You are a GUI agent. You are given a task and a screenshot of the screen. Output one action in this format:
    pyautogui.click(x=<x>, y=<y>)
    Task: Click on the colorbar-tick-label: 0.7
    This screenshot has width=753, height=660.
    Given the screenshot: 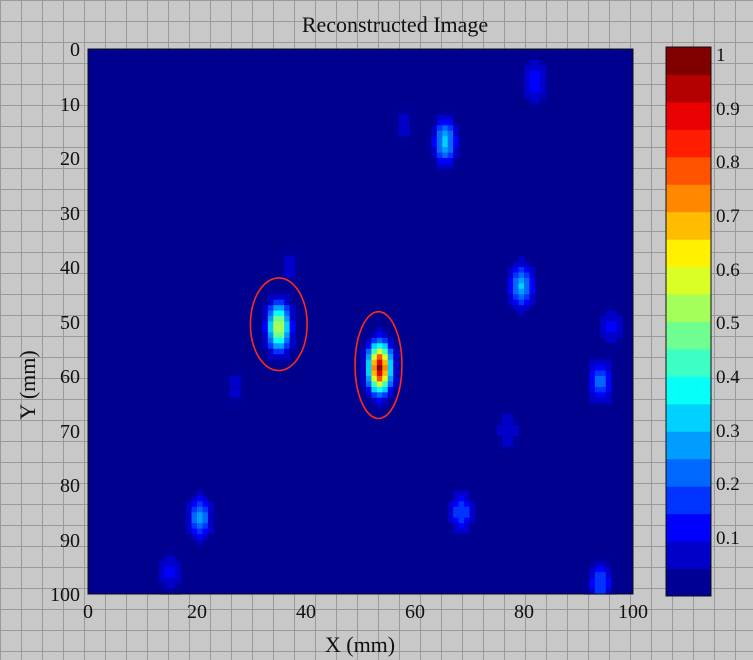 What is the action you would take?
    pyautogui.click(x=728, y=216)
    